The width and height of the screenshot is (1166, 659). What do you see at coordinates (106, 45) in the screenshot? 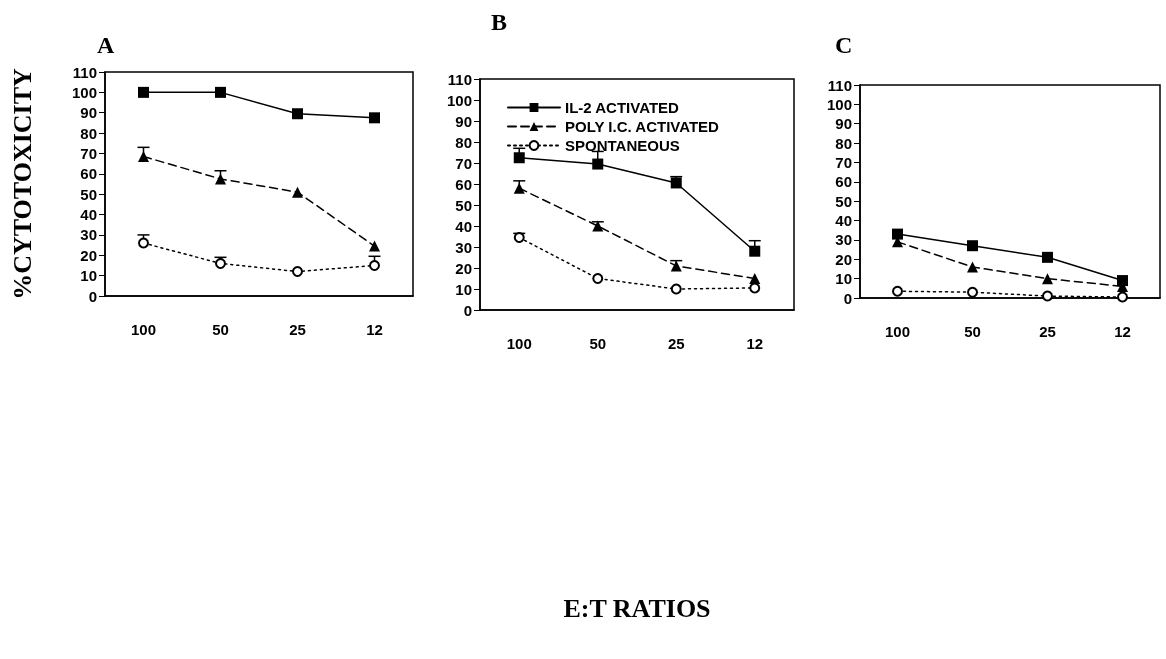
I see `chart-title: A` at bounding box center [106, 45].